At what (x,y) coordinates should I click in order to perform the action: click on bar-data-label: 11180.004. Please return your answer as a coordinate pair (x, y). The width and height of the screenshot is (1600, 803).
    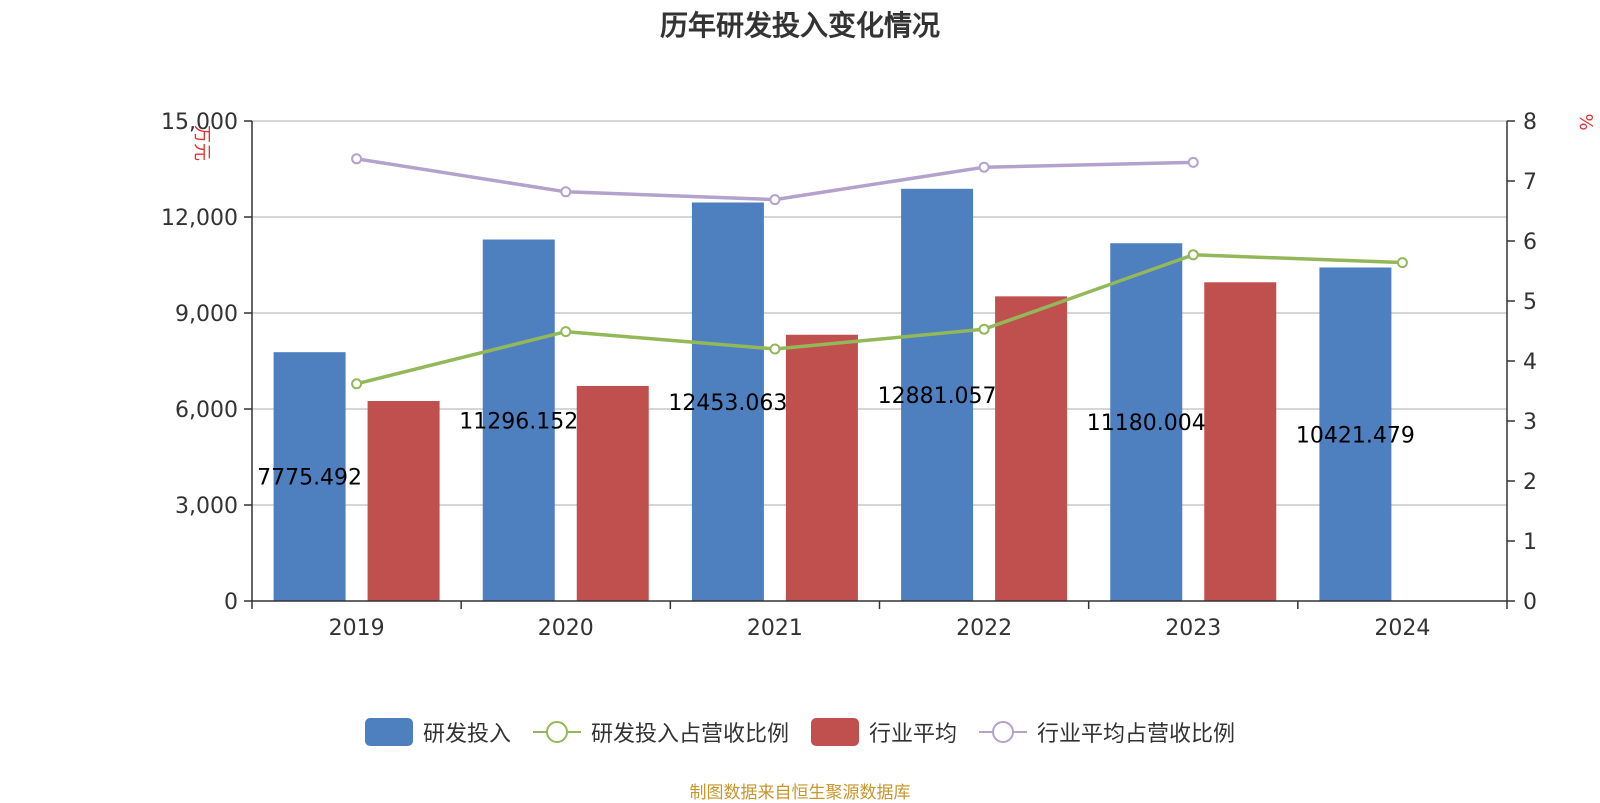
    Looking at the image, I should click on (1146, 423).